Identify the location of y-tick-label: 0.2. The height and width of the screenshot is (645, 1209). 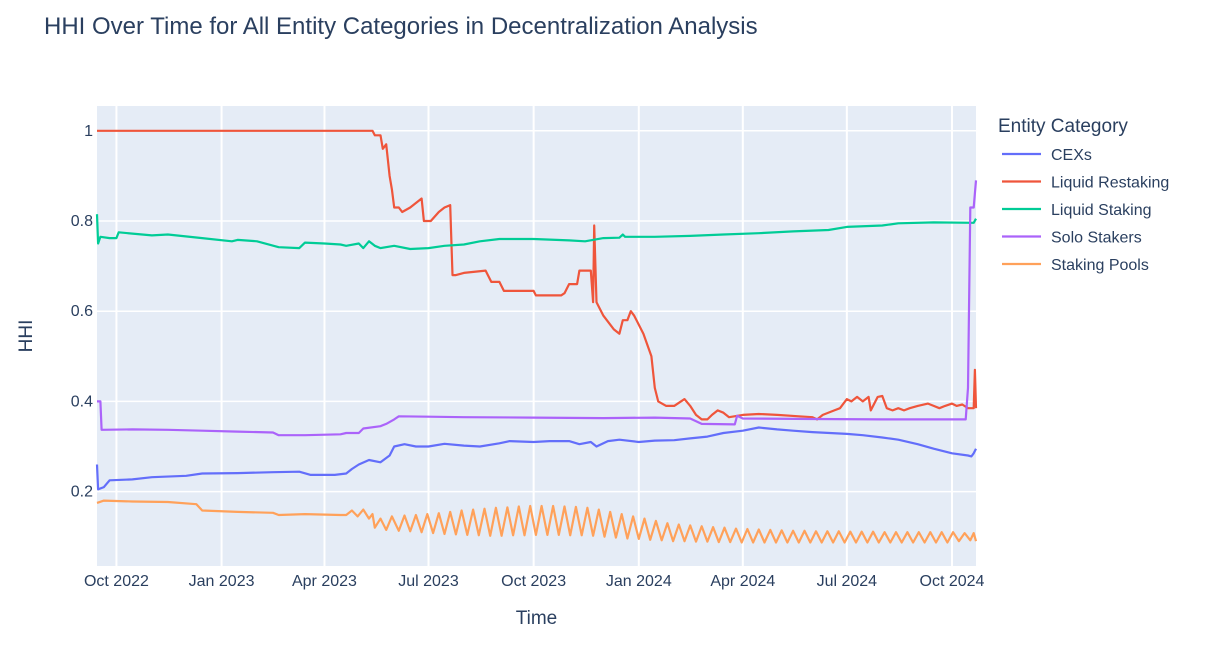
(82, 492).